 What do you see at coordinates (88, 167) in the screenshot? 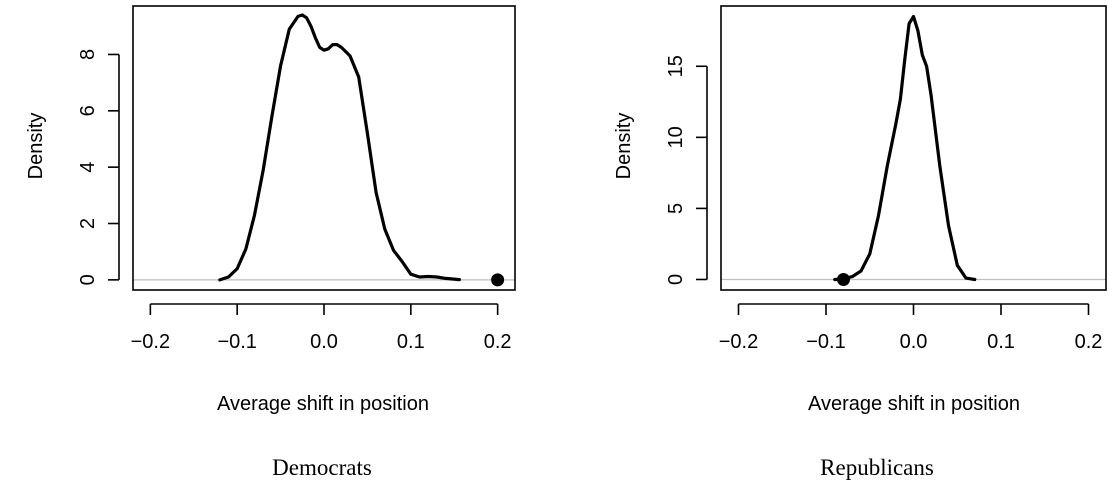
I see `y-tick-label: 4` at bounding box center [88, 167].